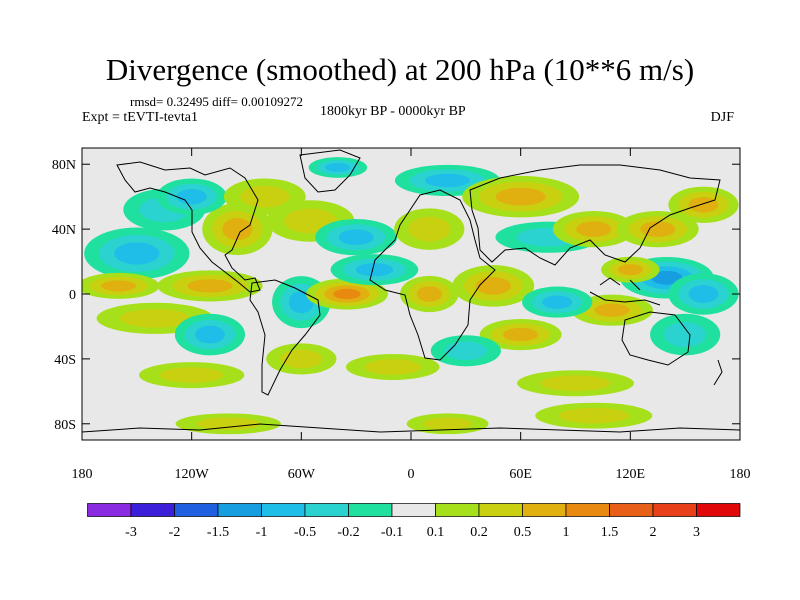  I want to click on experiment-label: Expt = tEVTI-tevta1, so click(140, 117).